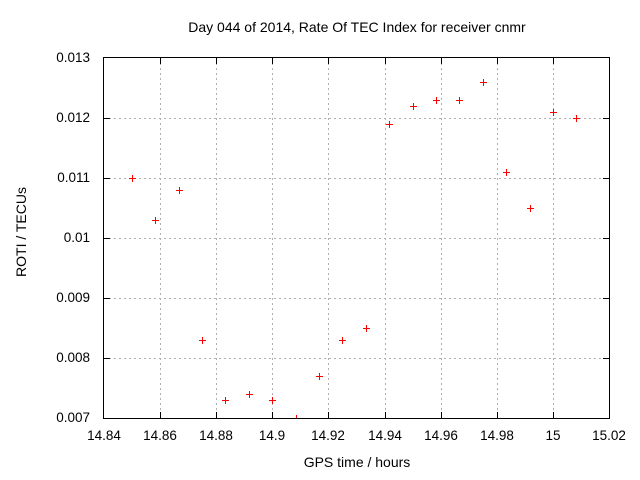 The image size is (640, 480). What do you see at coordinates (497, 435) in the screenshot?
I see `x-tick-label: 14.98` at bounding box center [497, 435].